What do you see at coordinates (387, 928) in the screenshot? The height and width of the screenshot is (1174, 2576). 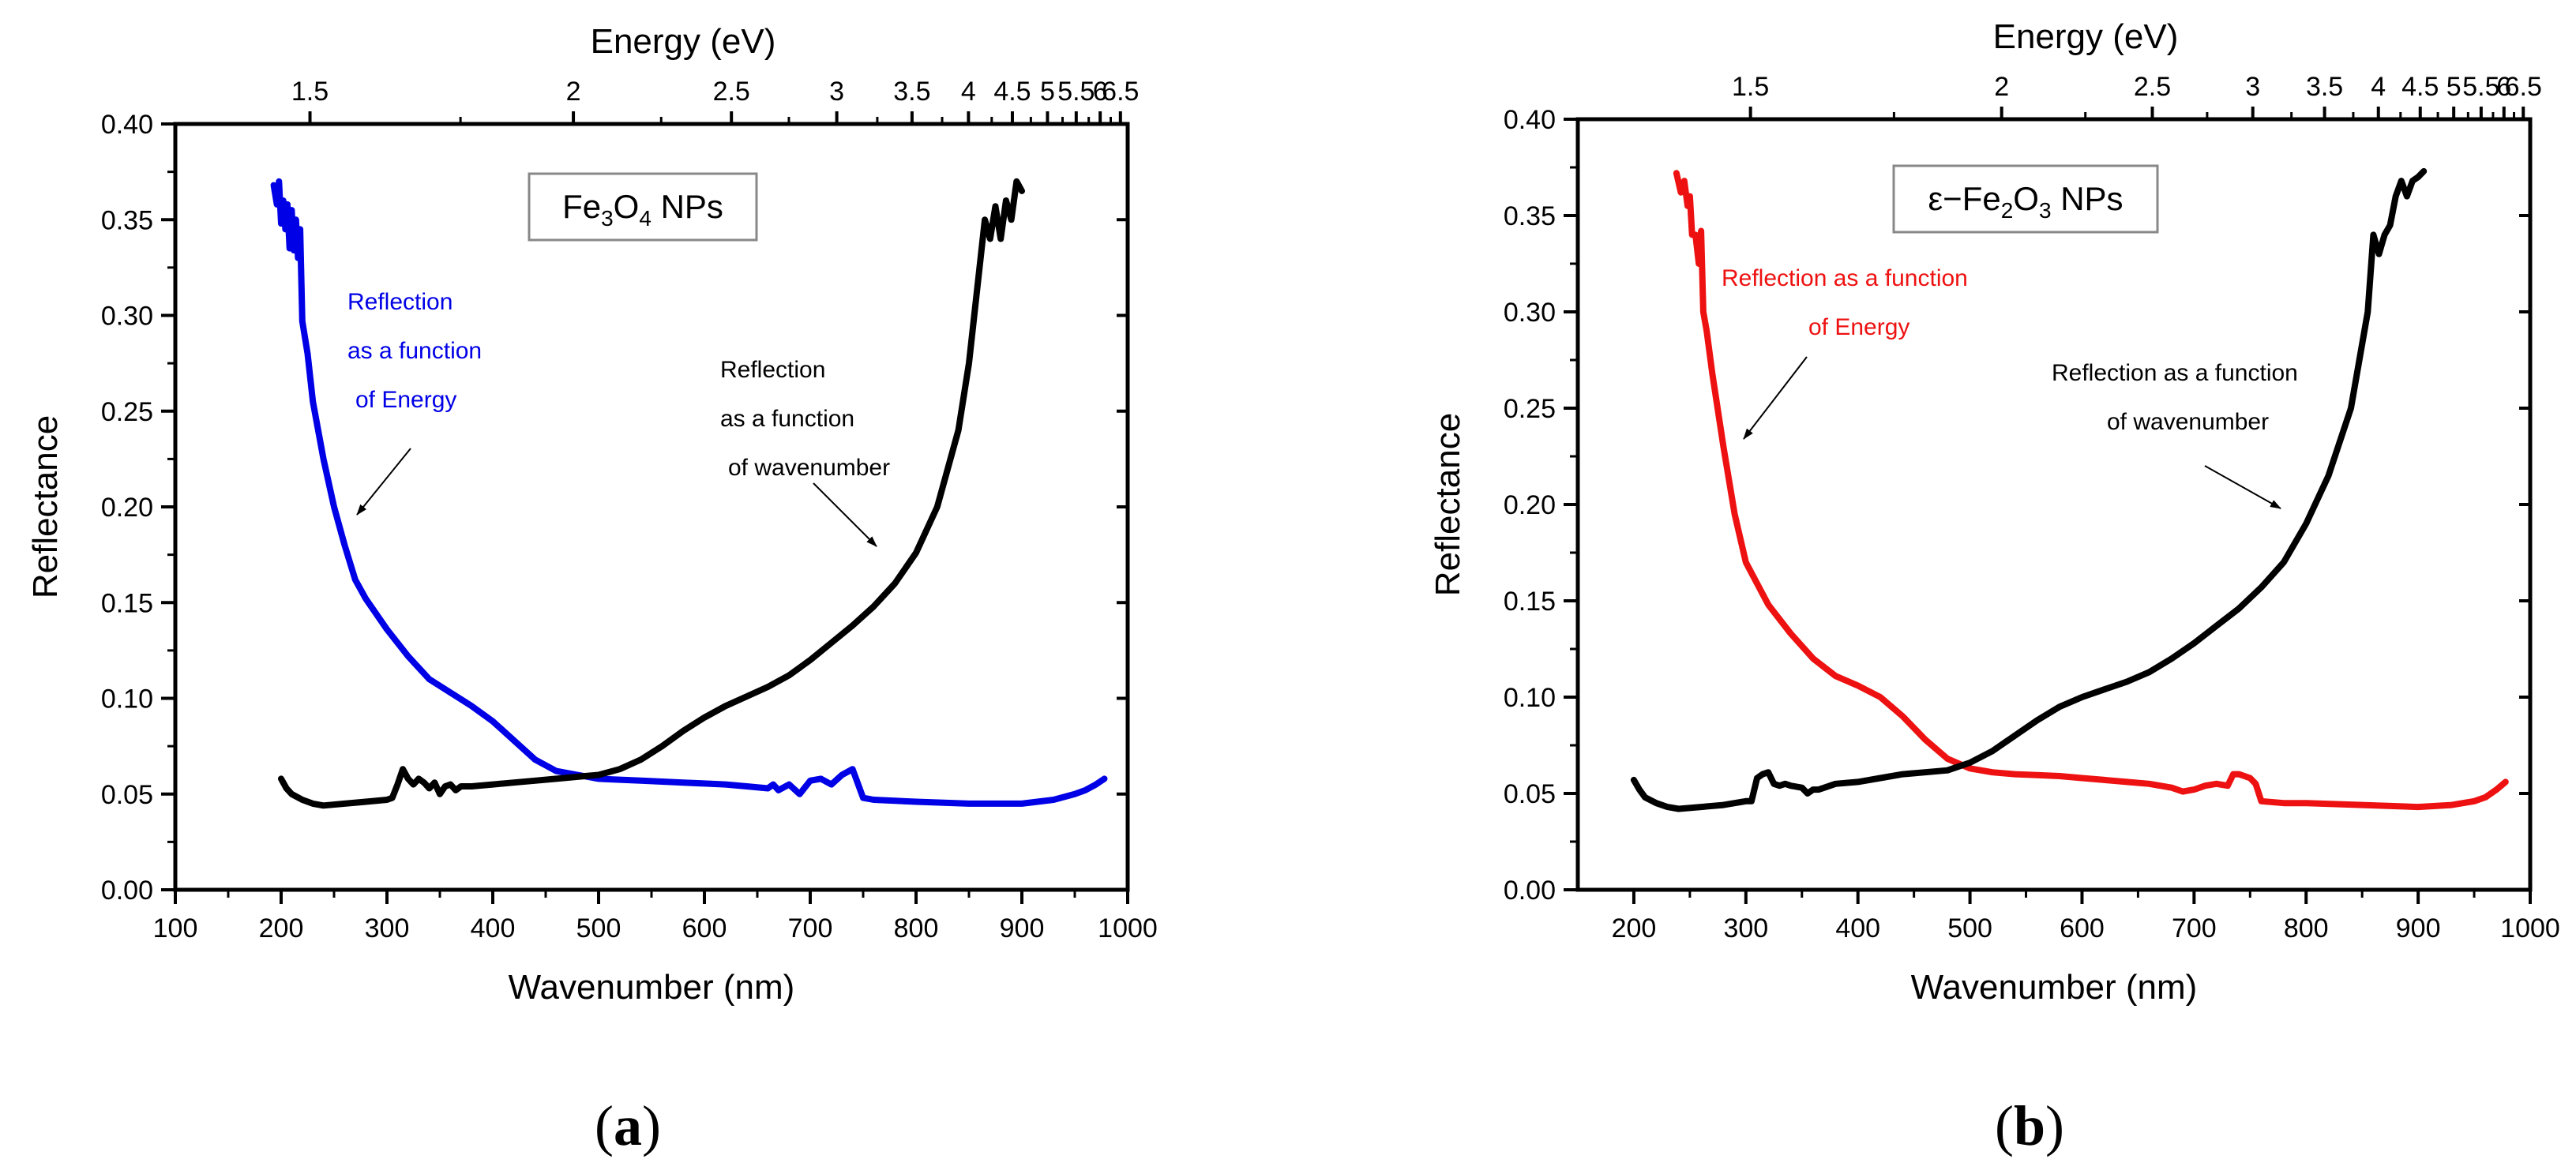 I see `x-tick-label: 300` at bounding box center [387, 928].